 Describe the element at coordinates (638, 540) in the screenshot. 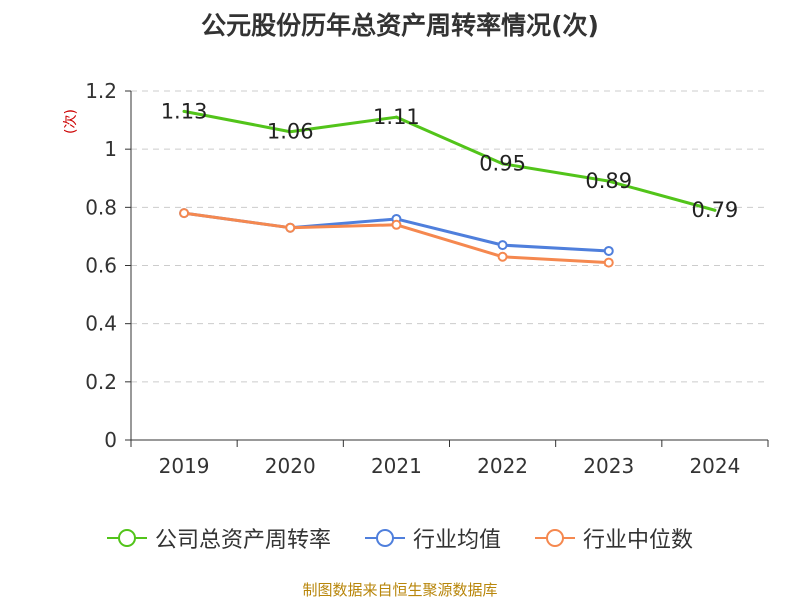

I see `legend-label: 行业中位数` at that location.